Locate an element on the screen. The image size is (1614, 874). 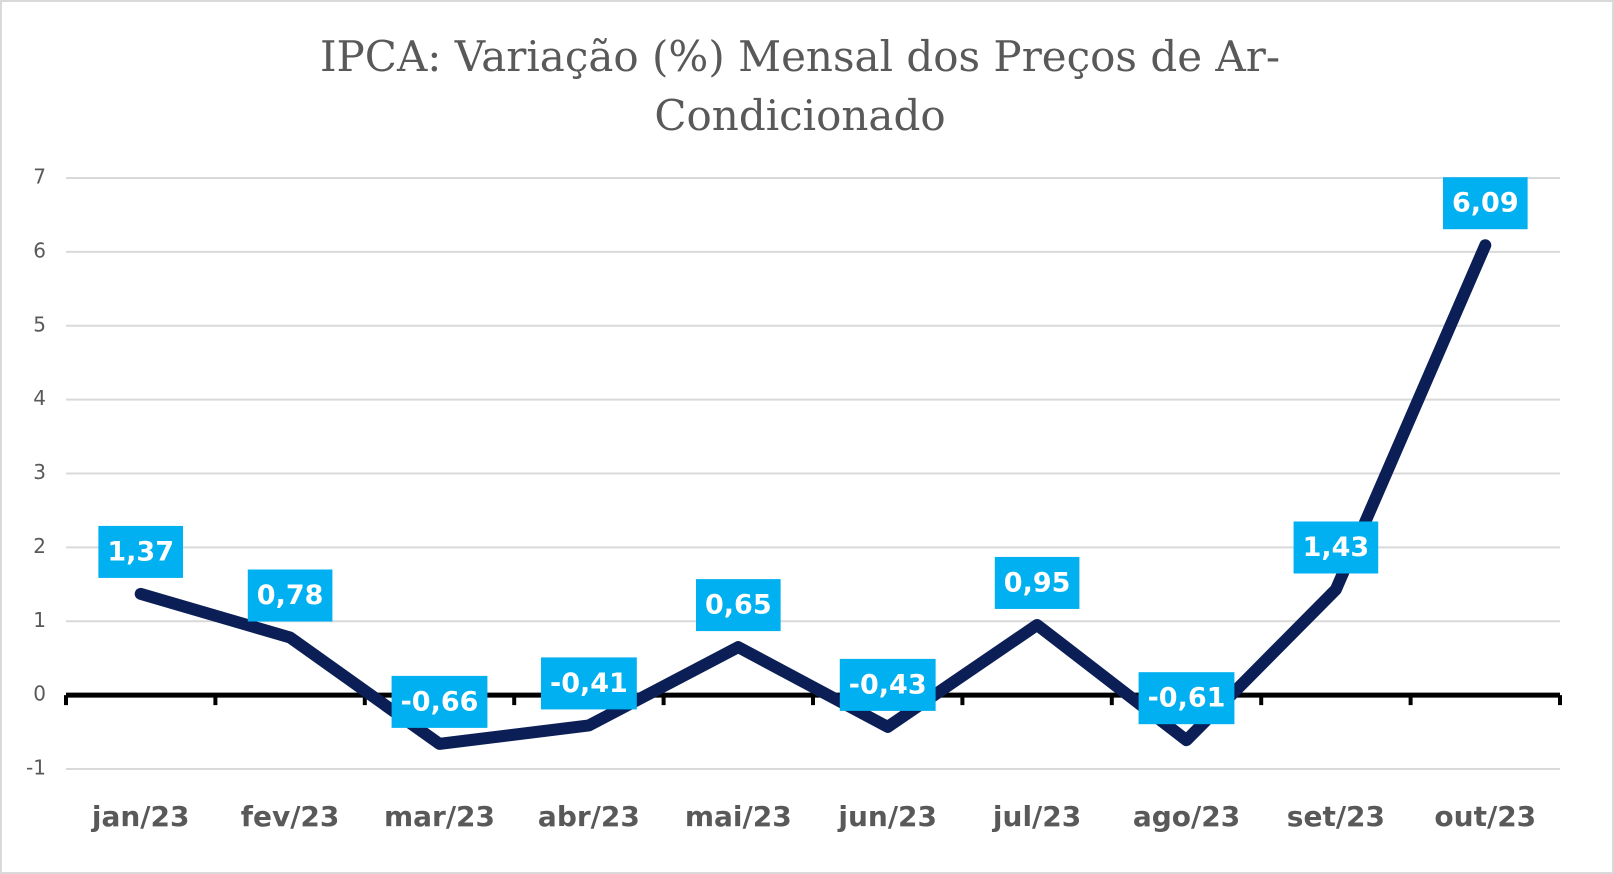
chart-title: Condicionado is located at coordinates (799, 115).